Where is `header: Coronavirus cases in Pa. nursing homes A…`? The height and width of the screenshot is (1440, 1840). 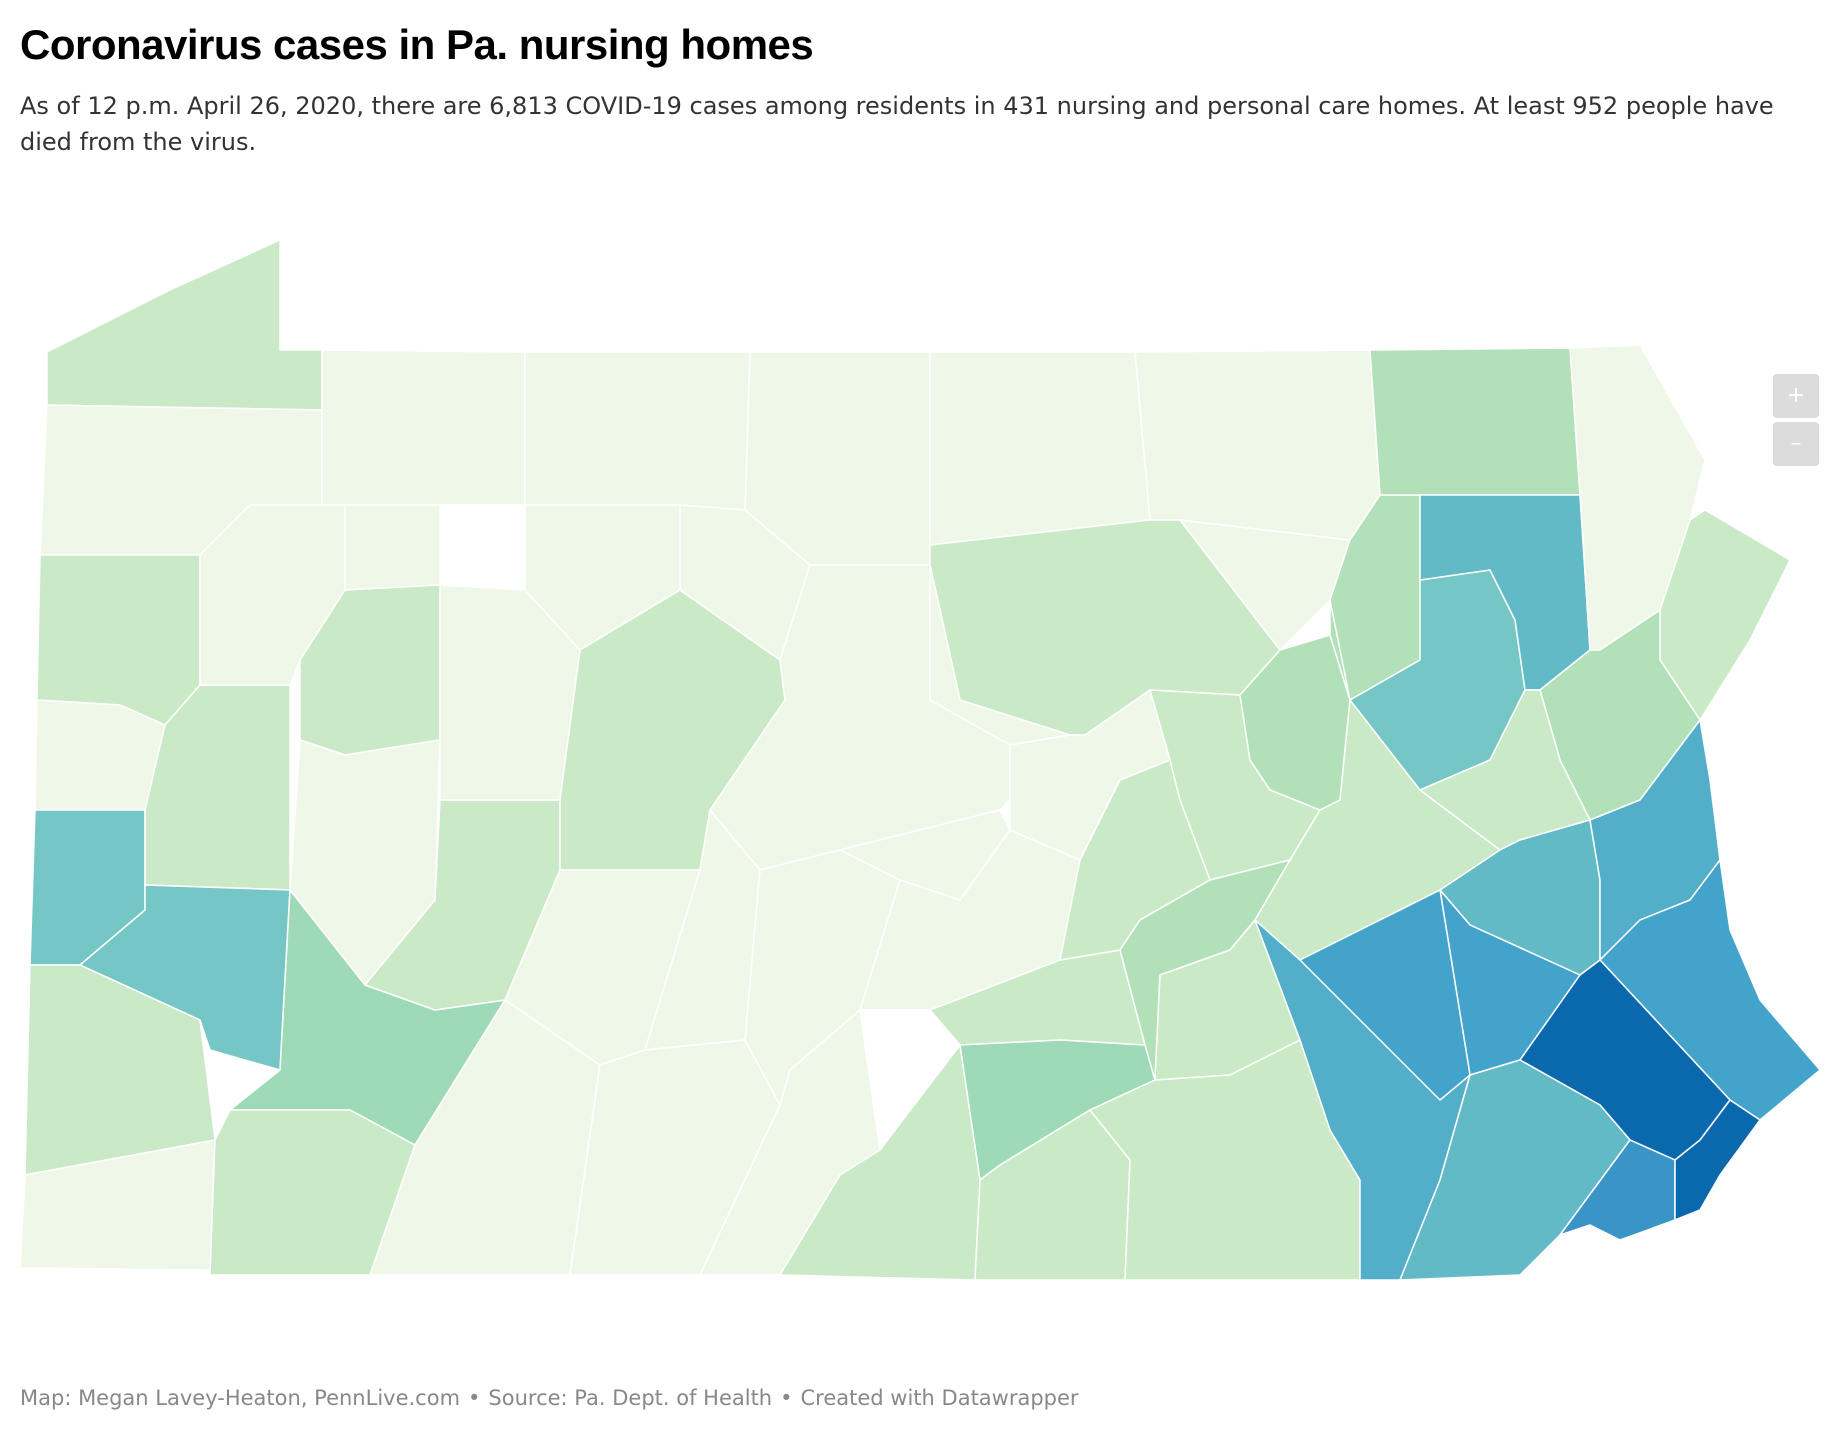
header: Coronavirus cases in Pa. nursing homes A… is located at coordinates (920, 90).